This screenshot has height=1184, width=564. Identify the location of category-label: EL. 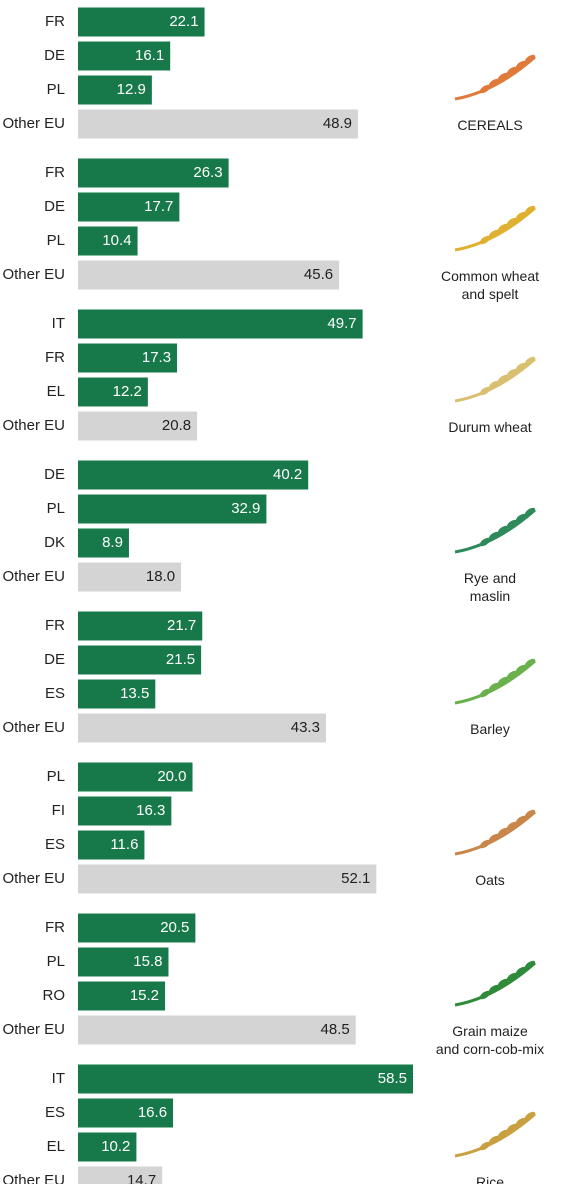
(56, 391).